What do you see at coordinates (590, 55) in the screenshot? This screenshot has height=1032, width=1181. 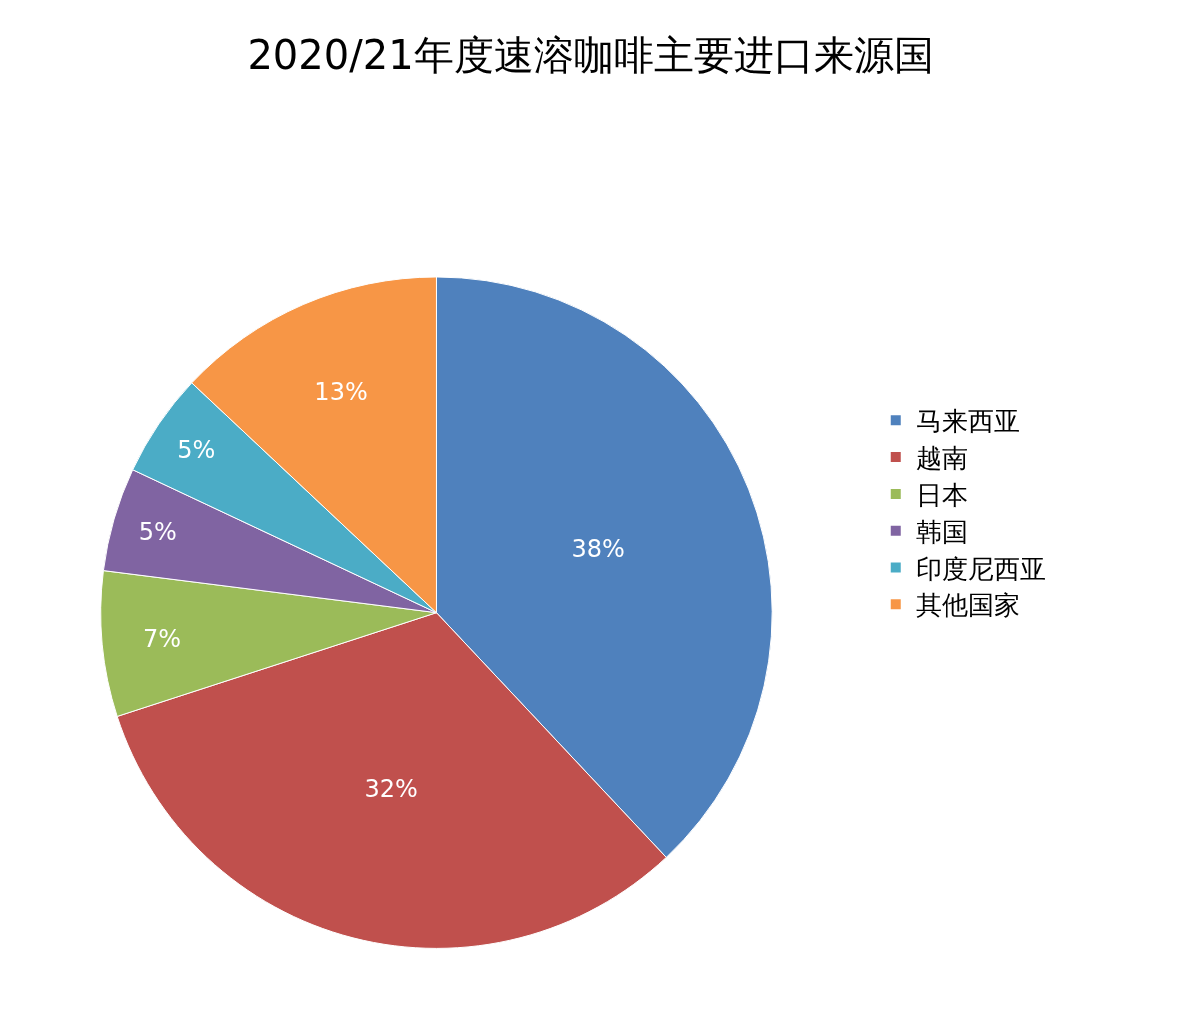 I see `chart-title: 2020/21年度速溶咖啡主要进口来源国` at bounding box center [590, 55].